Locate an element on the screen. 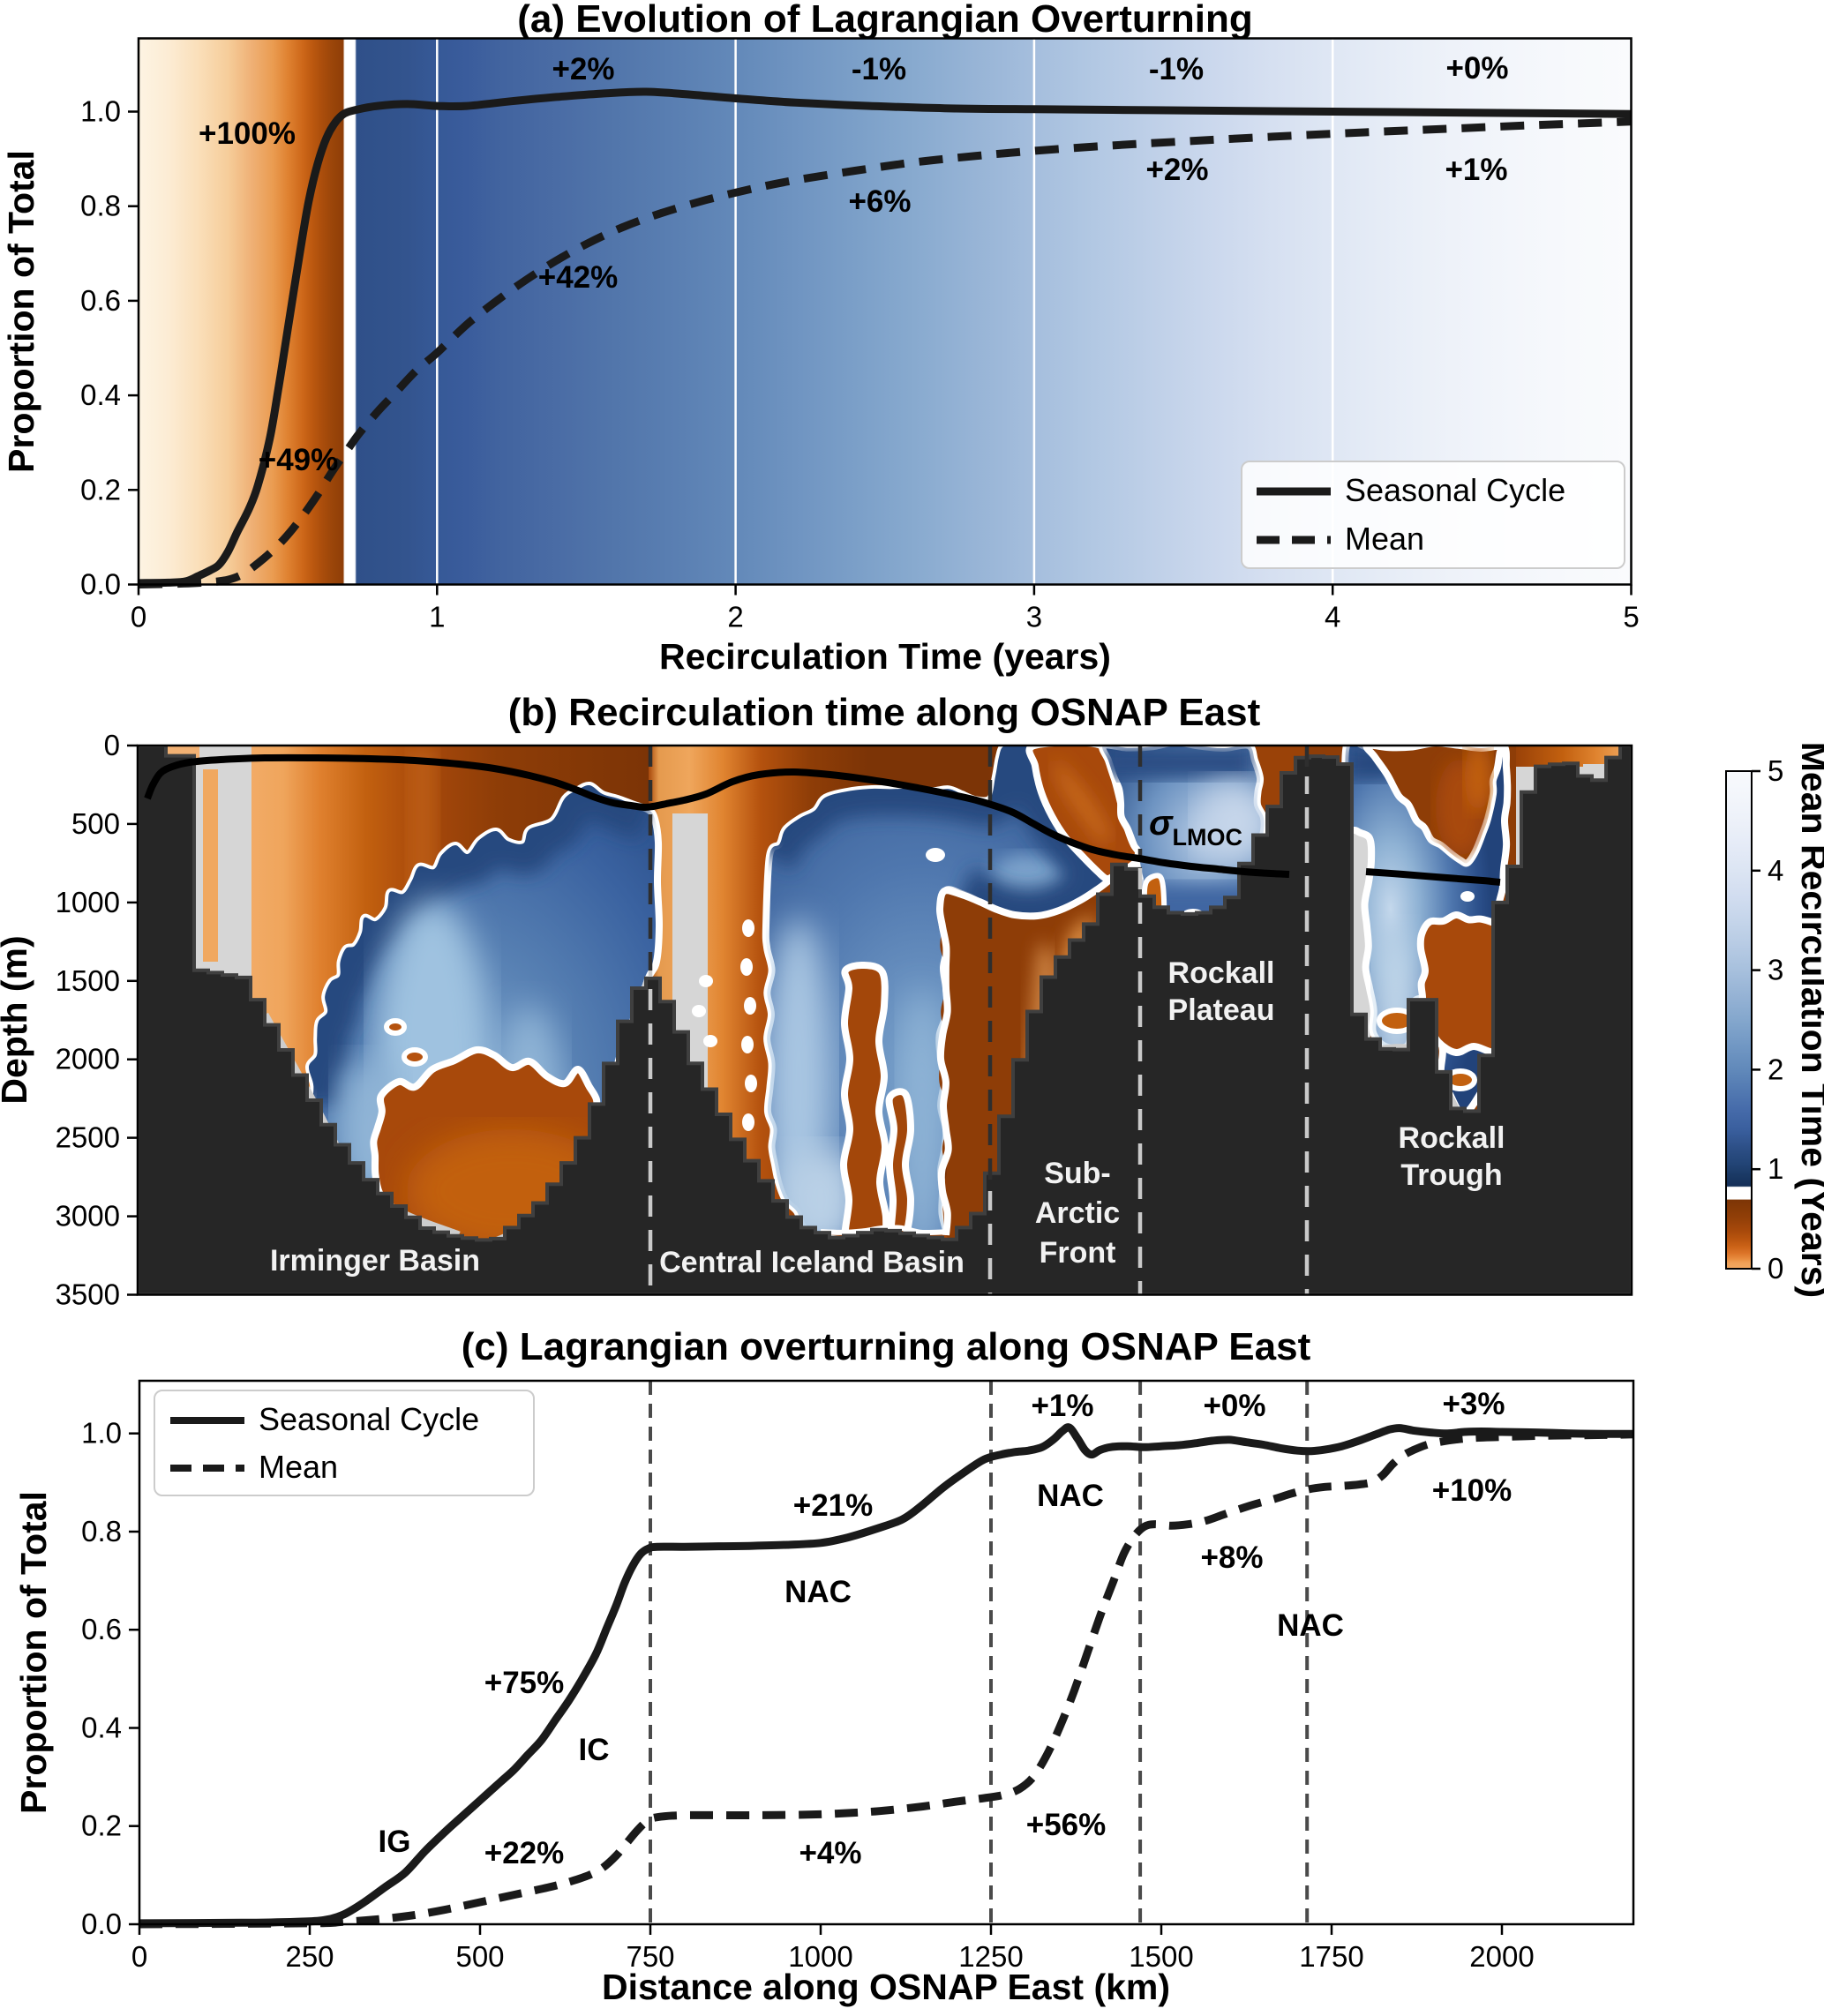 This screenshot has width=1824, height=2016. svg-text: +4% is located at coordinates (830, 1853).